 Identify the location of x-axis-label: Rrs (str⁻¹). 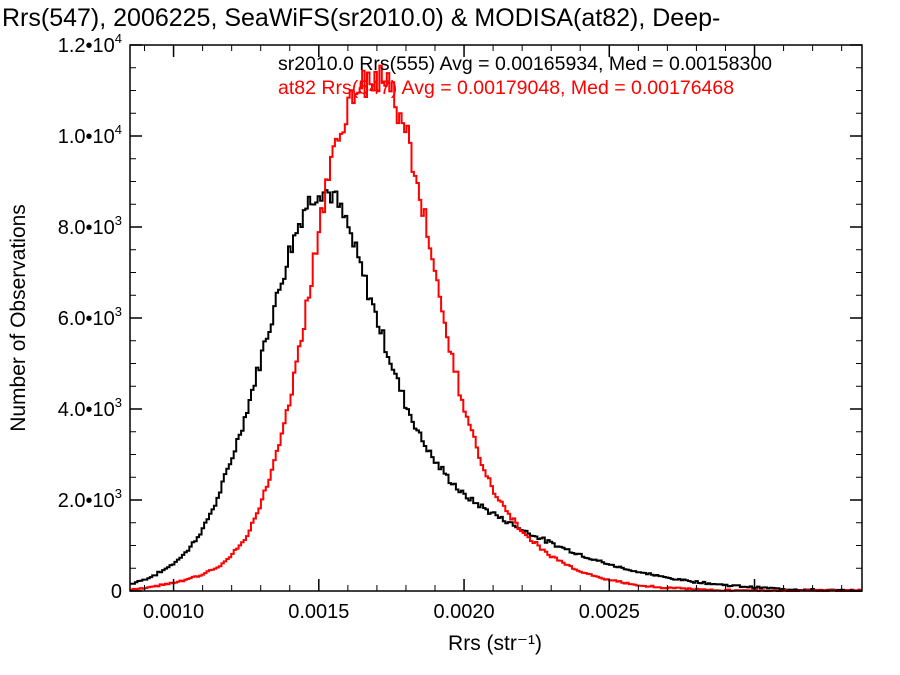
(495, 643).